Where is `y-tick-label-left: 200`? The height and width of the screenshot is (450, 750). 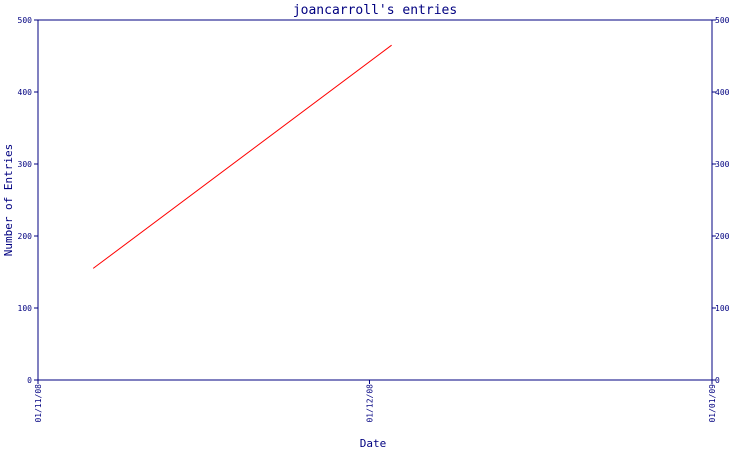 y-tick-label-left: 200 is located at coordinates (25, 236).